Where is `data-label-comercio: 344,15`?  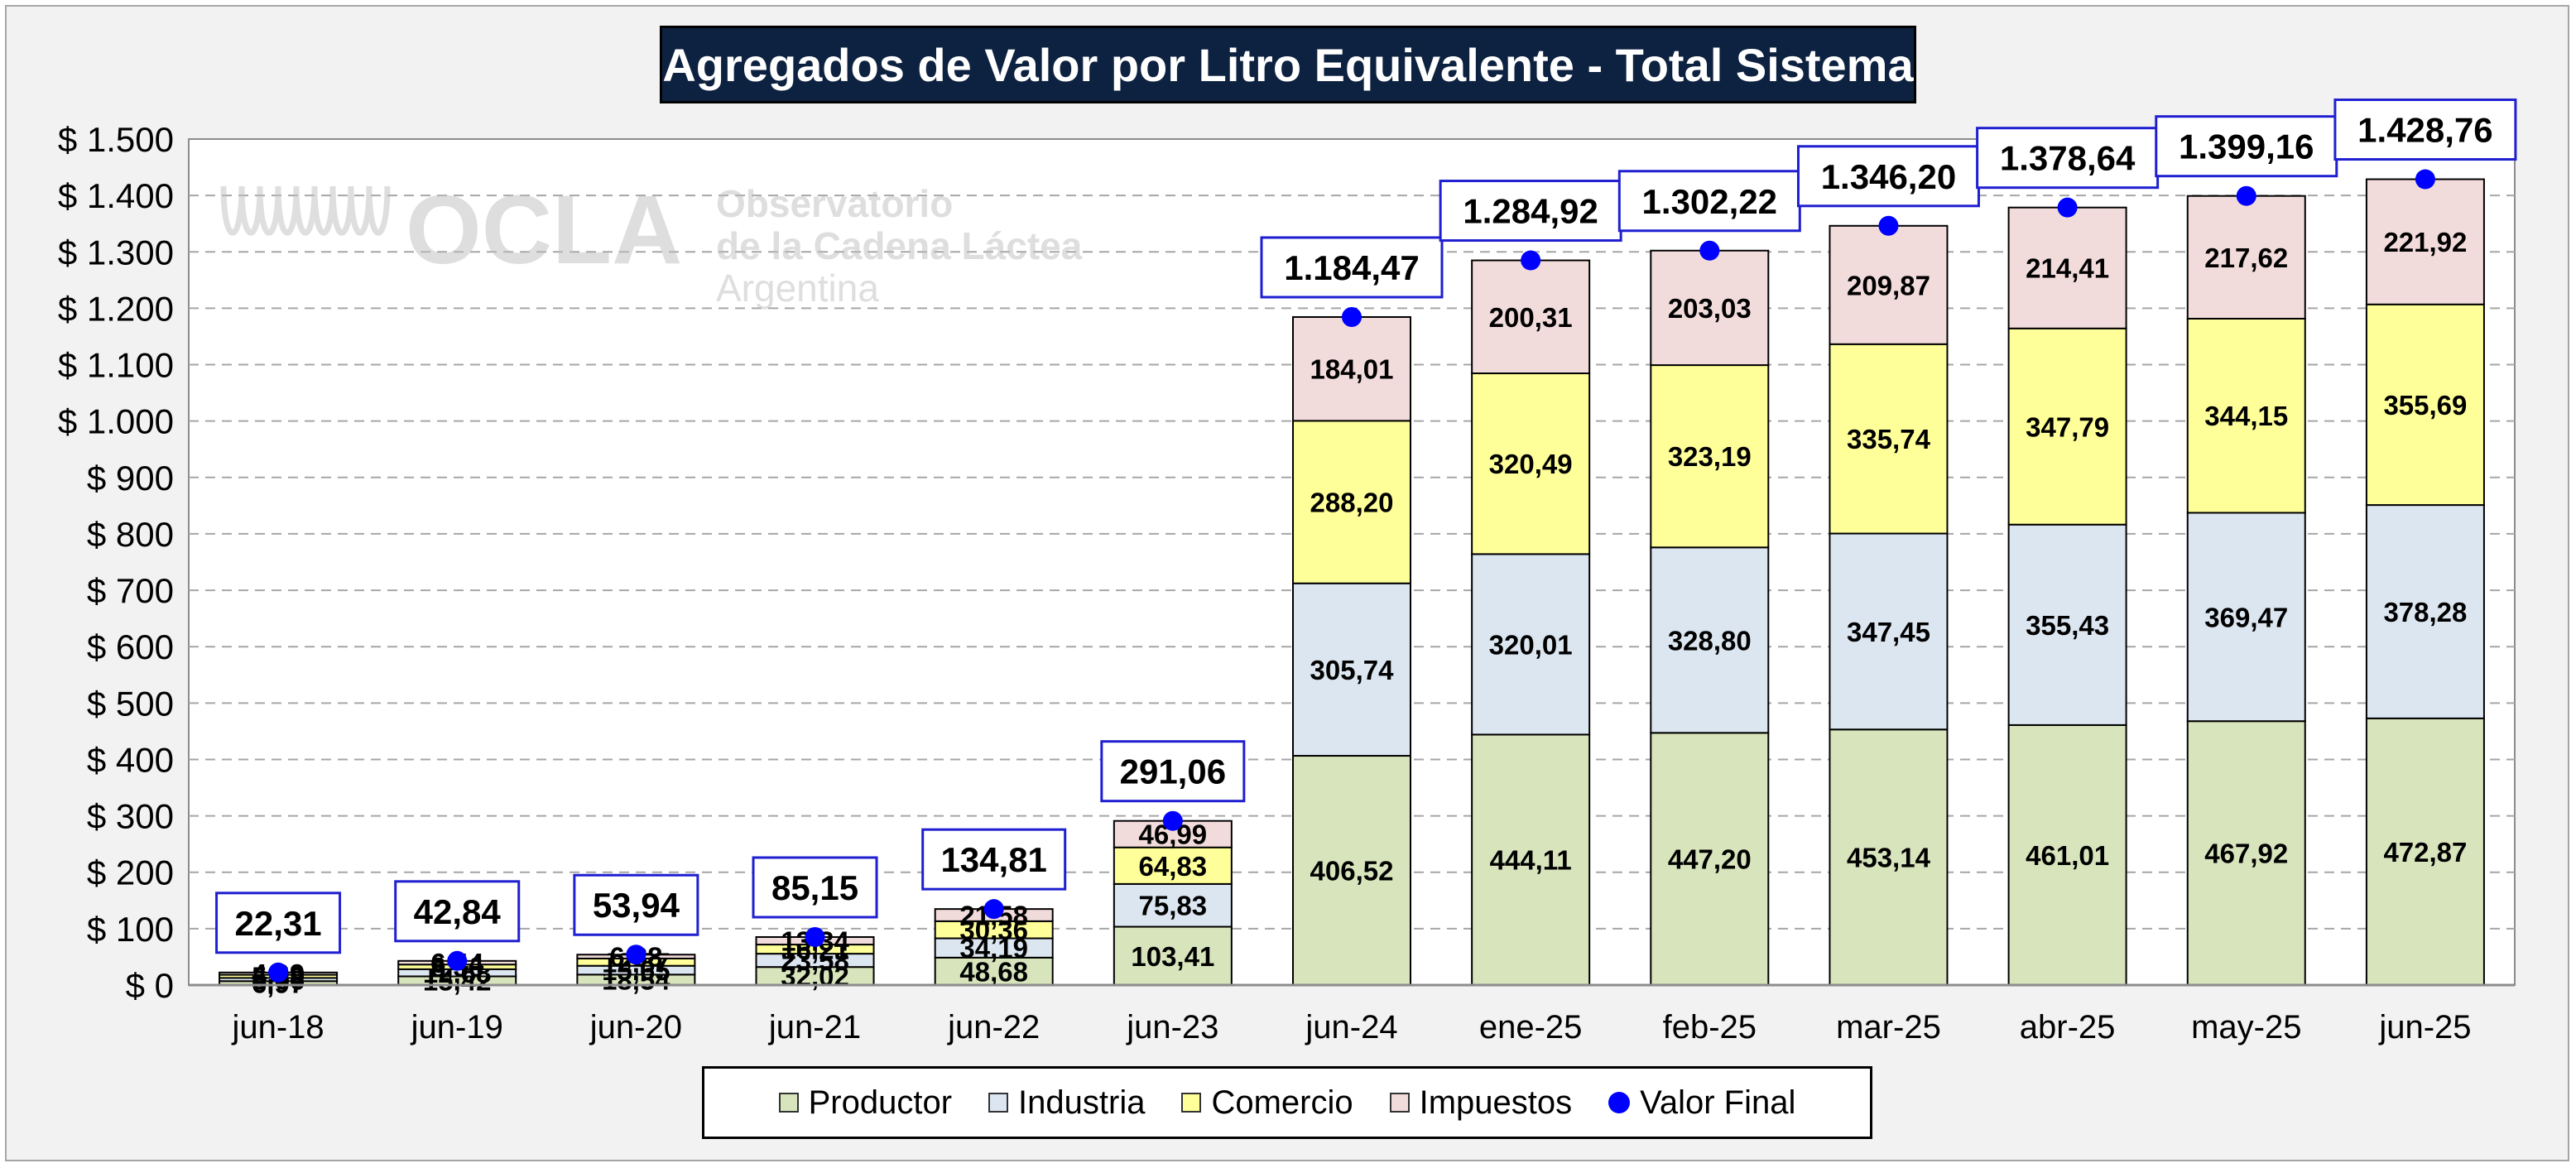 data-label-comercio: 344,15 is located at coordinates (2246, 416).